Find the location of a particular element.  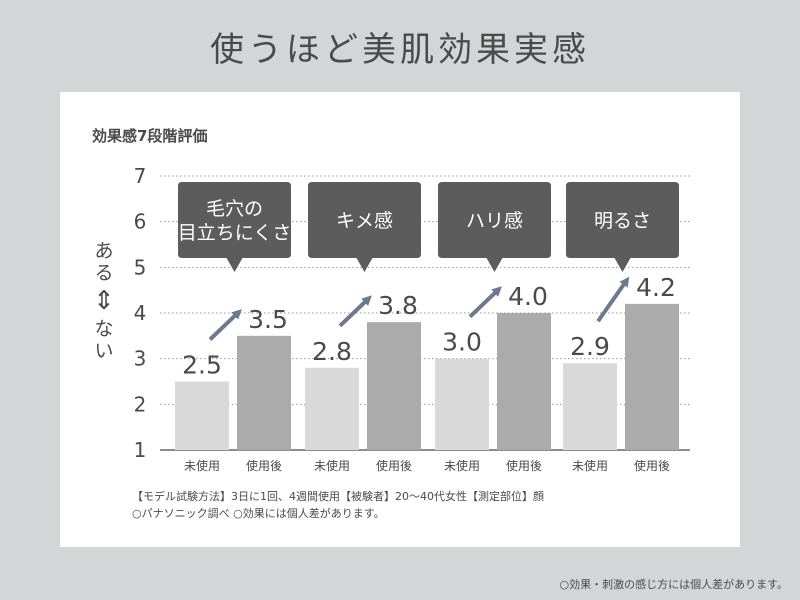

data-label-after: 3.5 is located at coordinates (268, 319).